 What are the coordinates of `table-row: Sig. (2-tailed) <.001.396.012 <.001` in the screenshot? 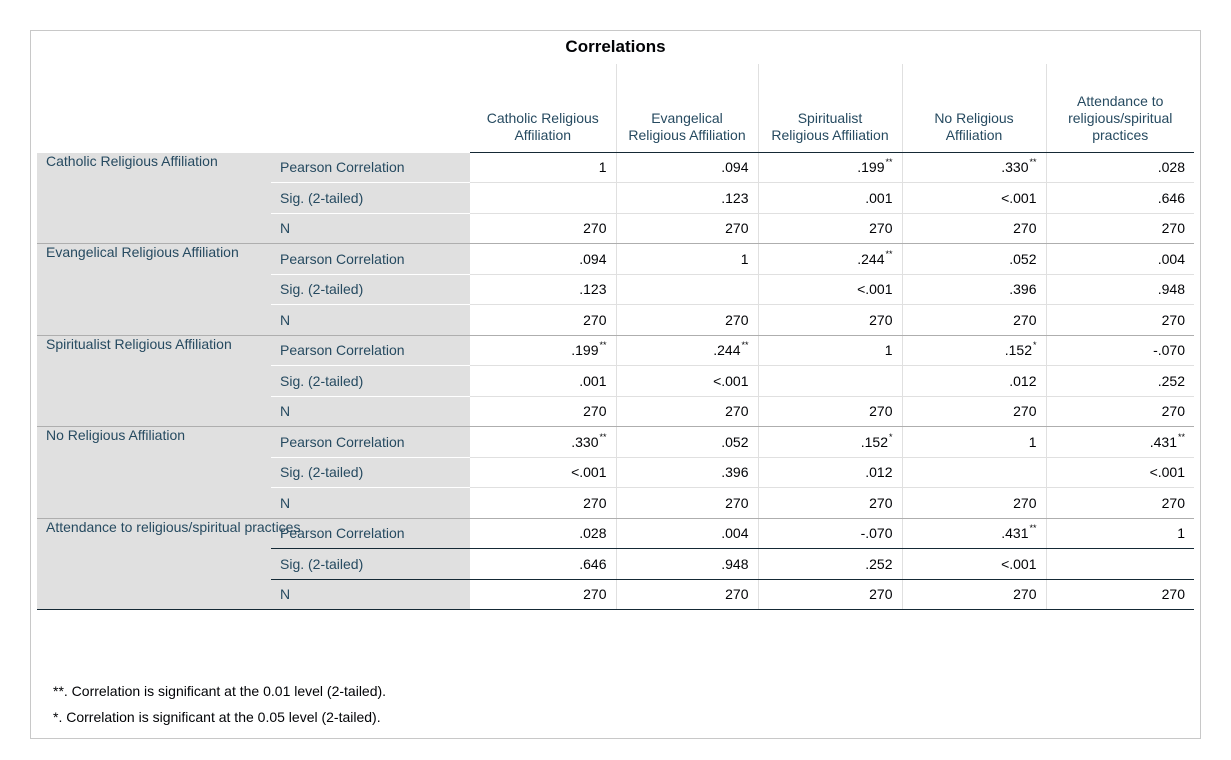 It's located at (615, 472).